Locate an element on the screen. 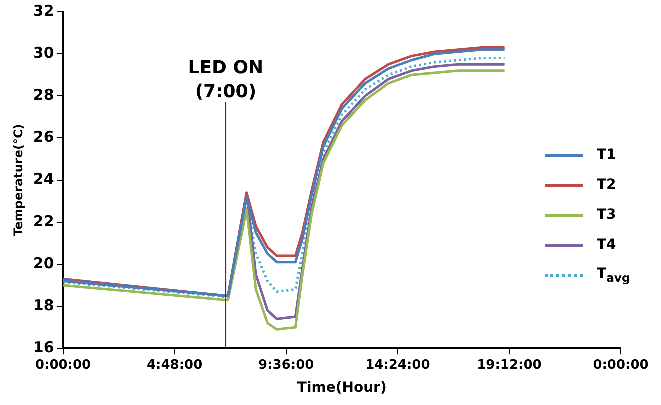  legend-label: T2 is located at coordinates (606, 185).